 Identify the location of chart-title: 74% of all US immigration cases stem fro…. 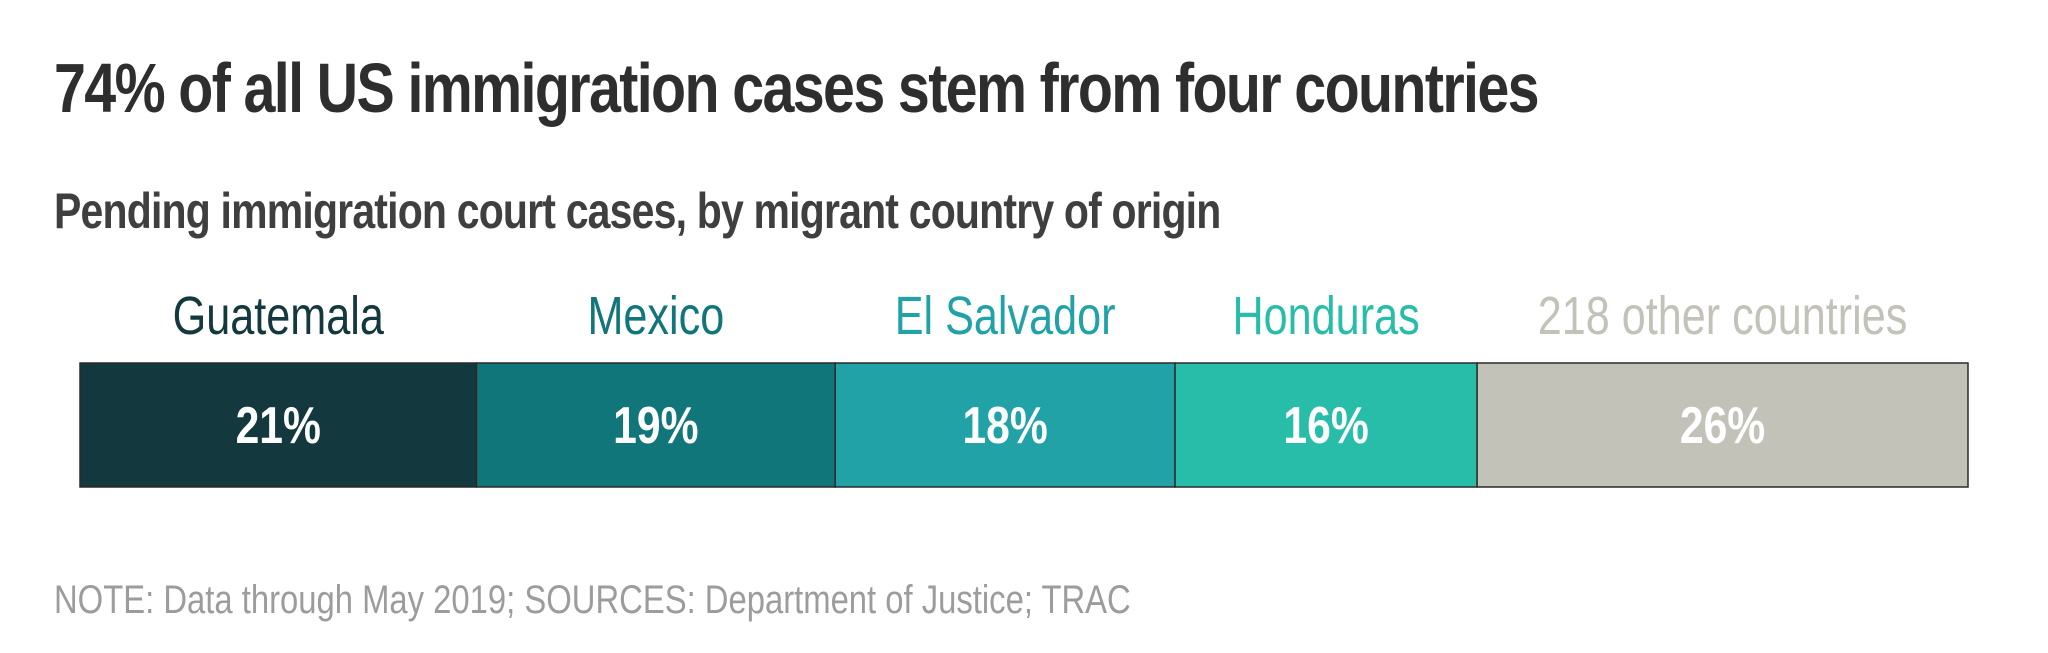
(797, 88).